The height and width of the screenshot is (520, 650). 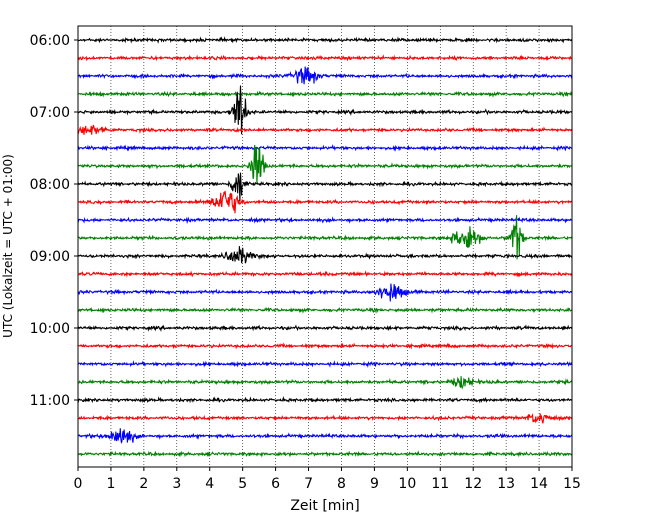 What do you see at coordinates (407, 484) in the screenshot?
I see `x-tick-label: 10` at bounding box center [407, 484].